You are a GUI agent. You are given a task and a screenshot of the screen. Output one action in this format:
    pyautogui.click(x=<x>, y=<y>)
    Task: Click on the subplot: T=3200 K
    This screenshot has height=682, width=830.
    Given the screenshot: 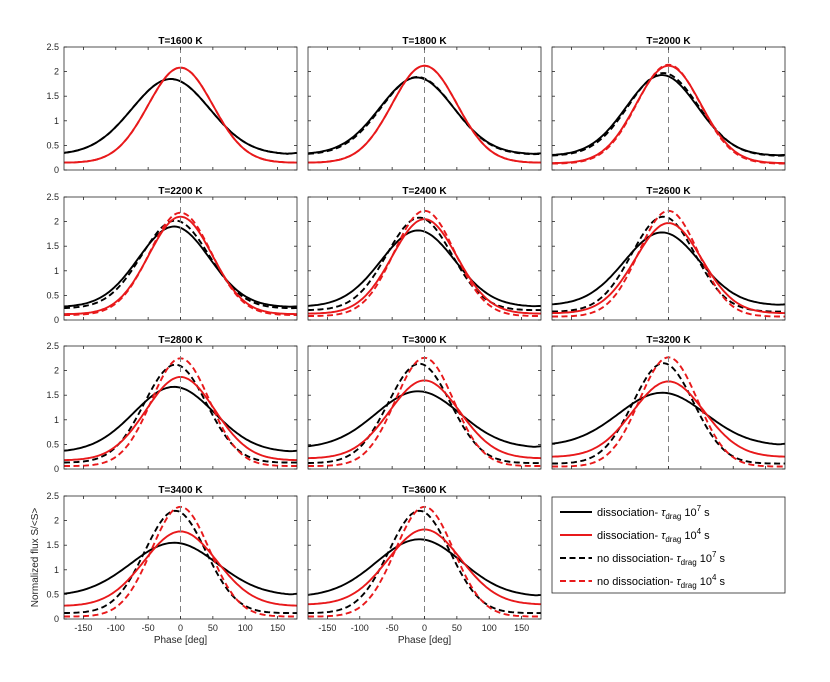 What is the action you would take?
    pyautogui.click(x=668, y=402)
    